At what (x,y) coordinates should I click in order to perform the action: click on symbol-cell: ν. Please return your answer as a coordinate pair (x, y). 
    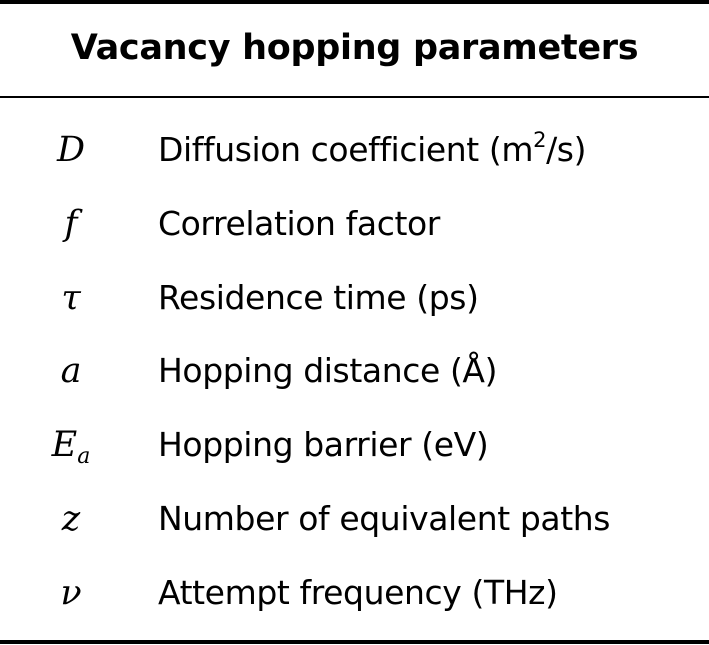
    Looking at the image, I should click on (71, 593).